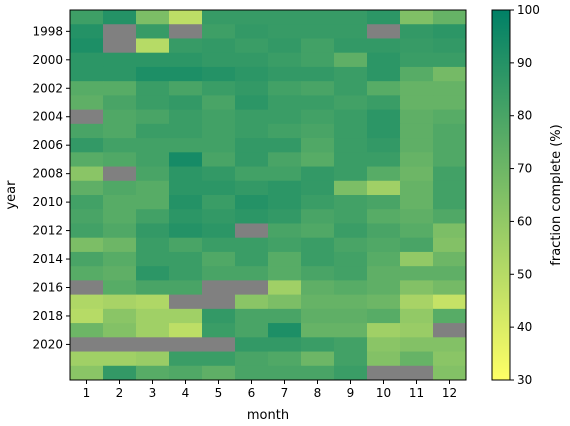 This screenshot has width=570, height=426. I want to click on x-tick-label: 9, so click(351, 393).